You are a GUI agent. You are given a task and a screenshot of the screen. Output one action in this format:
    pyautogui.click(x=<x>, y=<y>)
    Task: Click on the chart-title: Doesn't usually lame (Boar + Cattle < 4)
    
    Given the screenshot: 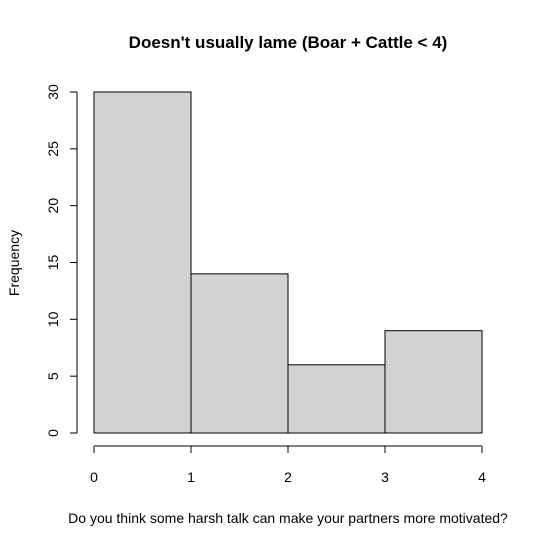 What is the action you would take?
    pyautogui.click(x=288, y=42)
    